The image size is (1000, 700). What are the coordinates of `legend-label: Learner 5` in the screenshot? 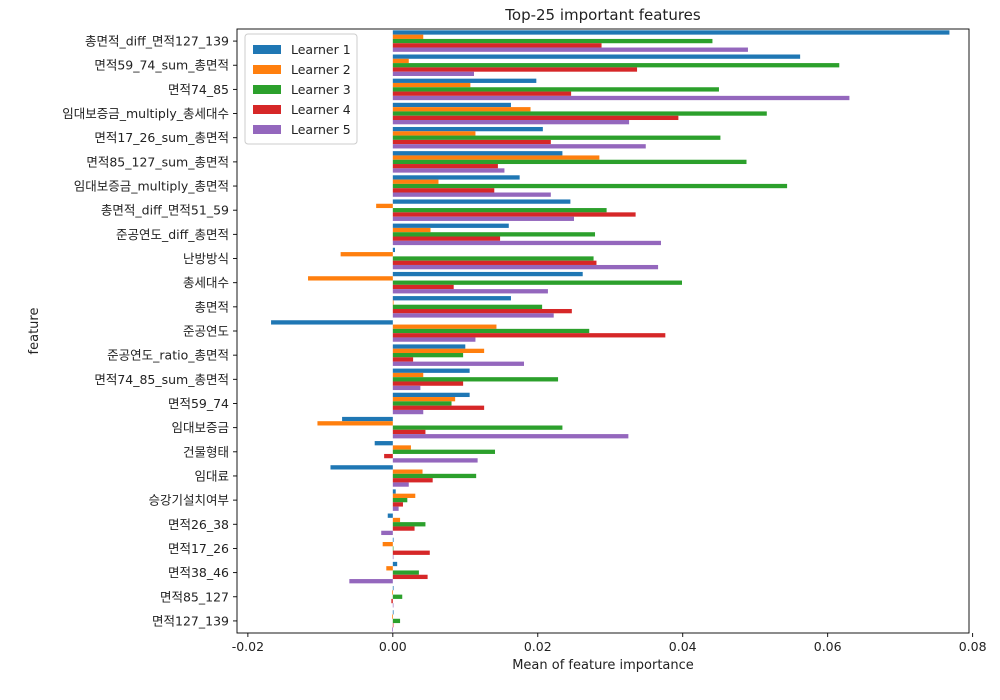 It's located at (321, 129).